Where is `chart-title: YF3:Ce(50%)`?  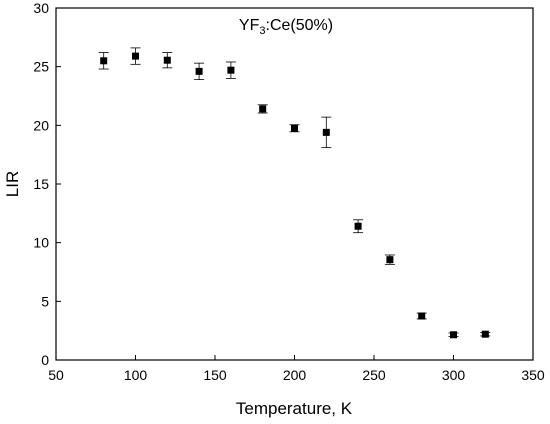 chart-title: YF3:Ce(50%) is located at coordinates (286, 27).